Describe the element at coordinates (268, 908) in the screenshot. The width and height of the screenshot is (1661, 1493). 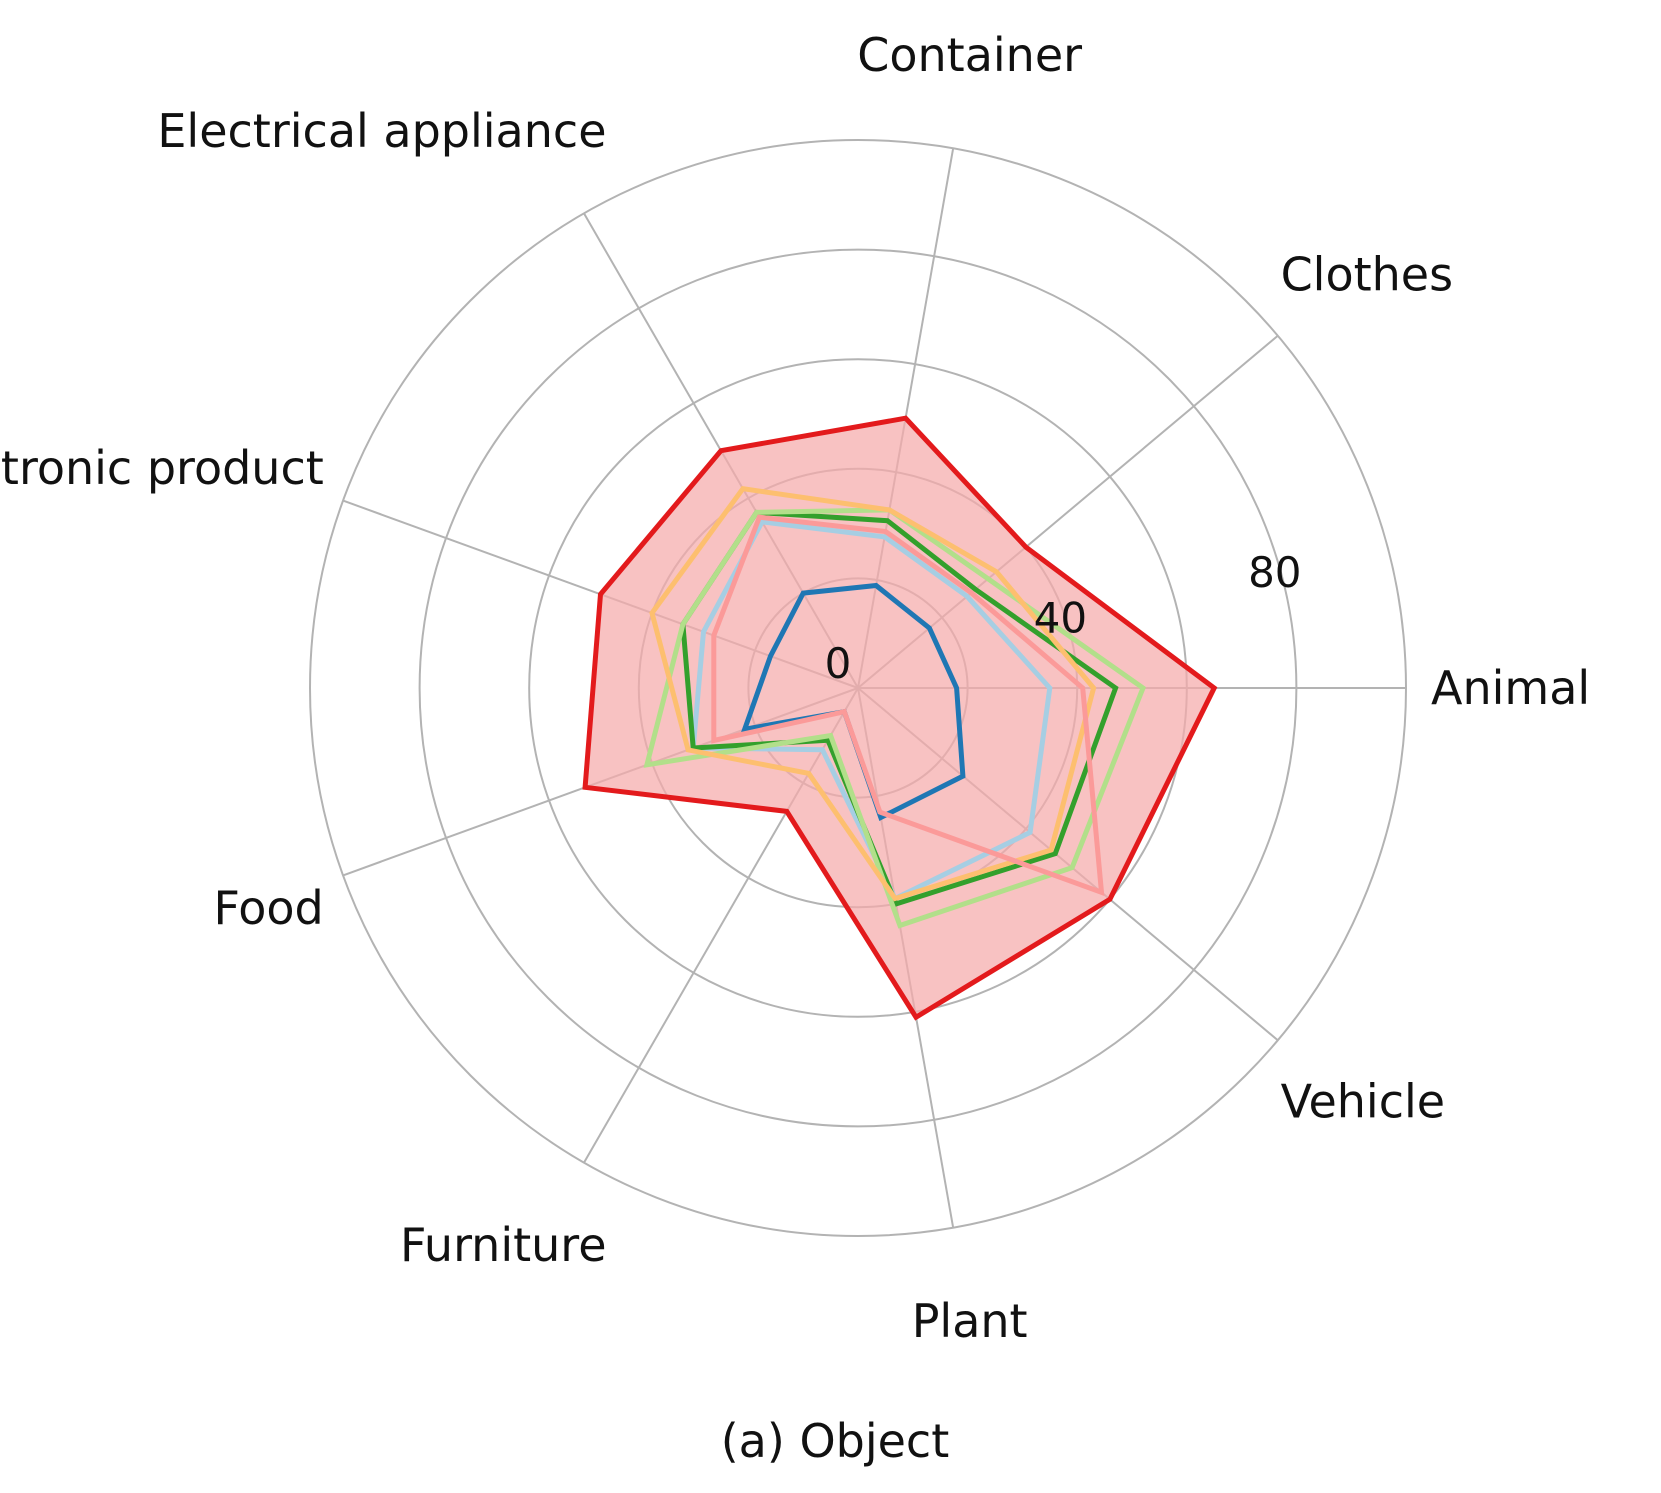
I see `category-label: Food` at that location.